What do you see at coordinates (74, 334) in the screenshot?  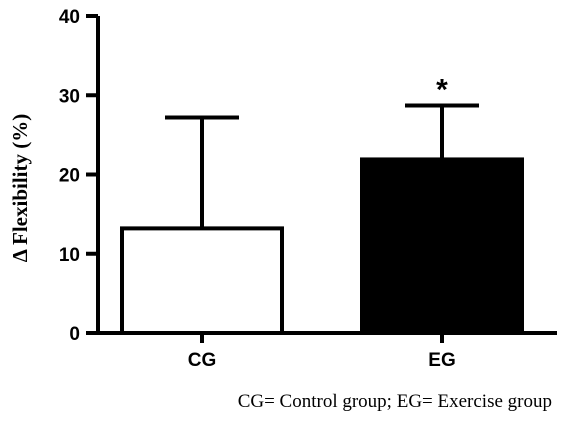 I see `y-tick-label-0: 0` at bounding box center [74, 334].